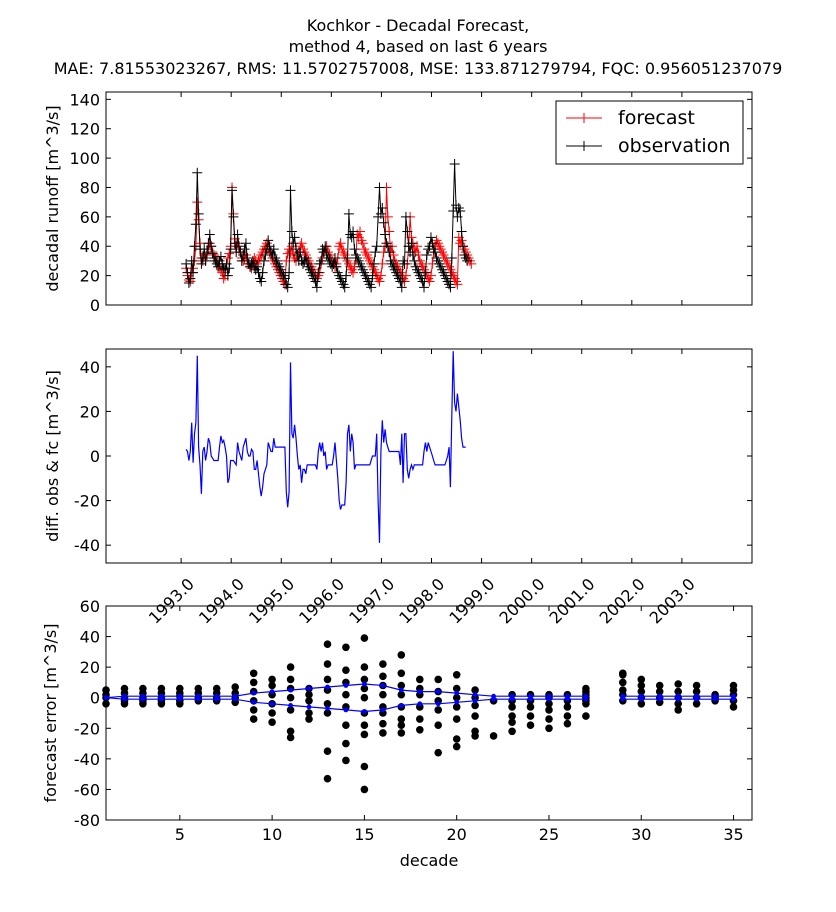  I want to click on x-tick-label: 5, so click(180, 834).